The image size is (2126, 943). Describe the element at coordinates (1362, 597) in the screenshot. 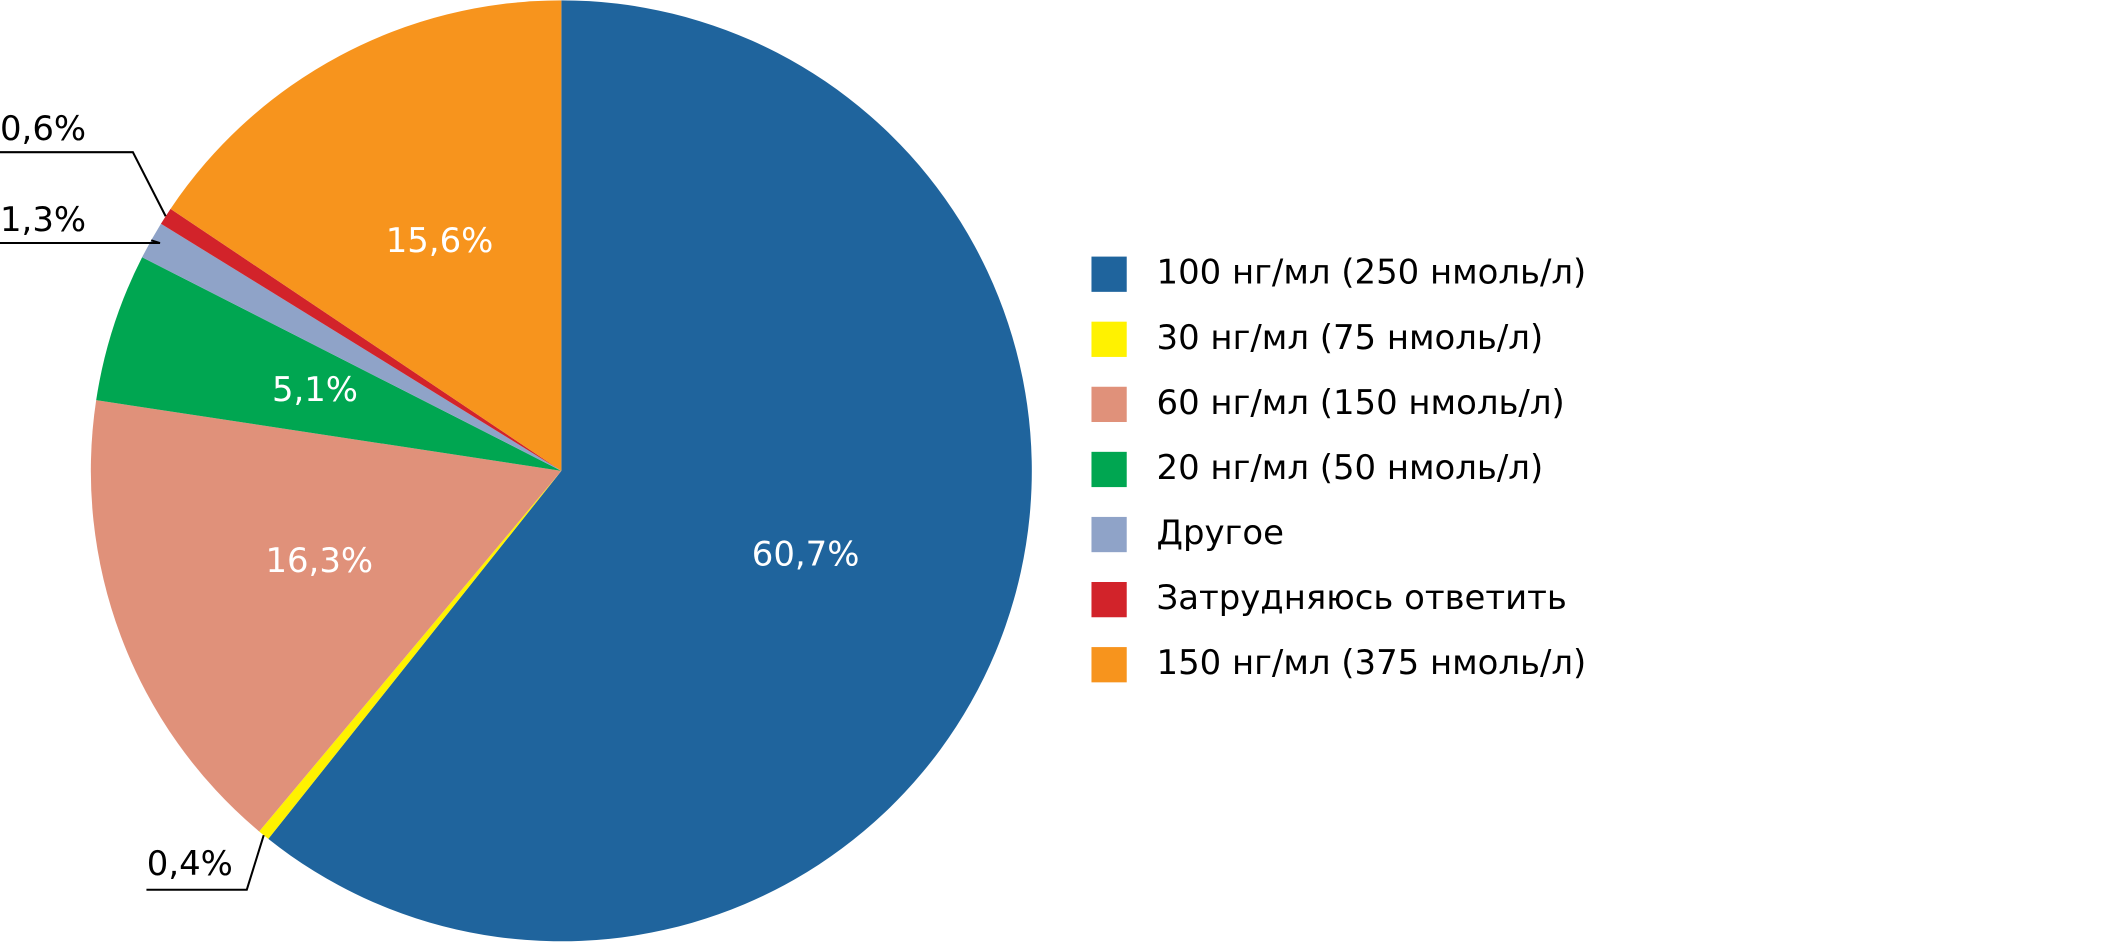

I see `legend-label: Затрудняюсь ответить` at that location.